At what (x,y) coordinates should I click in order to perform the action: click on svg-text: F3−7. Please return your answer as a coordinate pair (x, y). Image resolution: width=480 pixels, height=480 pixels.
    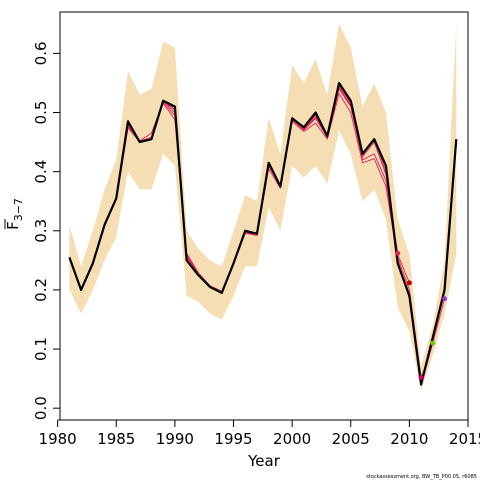
    Looking at the image, I should click on (14, 214).